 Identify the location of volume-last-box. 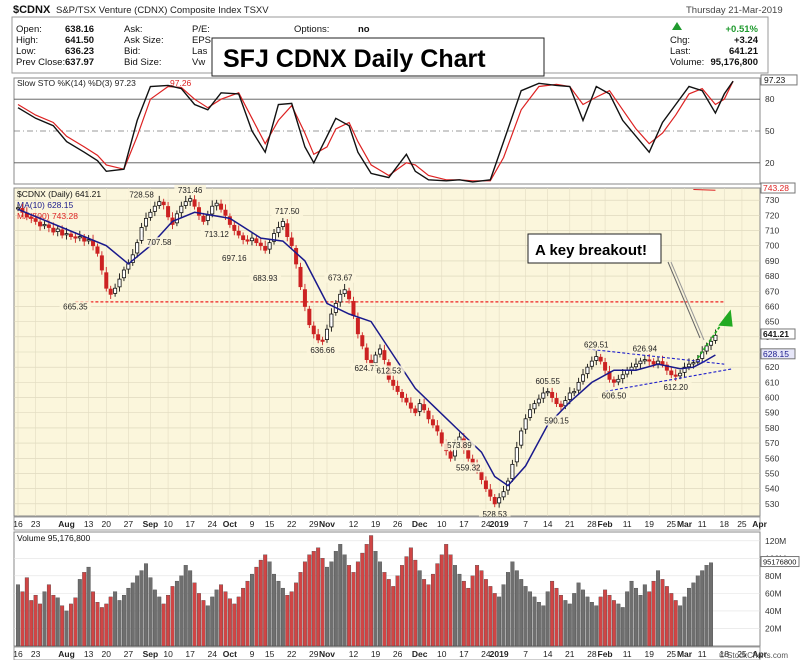
(780, 562).